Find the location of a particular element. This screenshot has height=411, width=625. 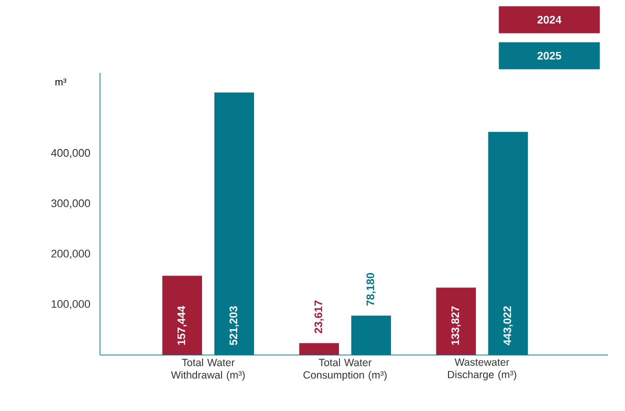

data-label: 443,022 is located at coordinates (508, 326).